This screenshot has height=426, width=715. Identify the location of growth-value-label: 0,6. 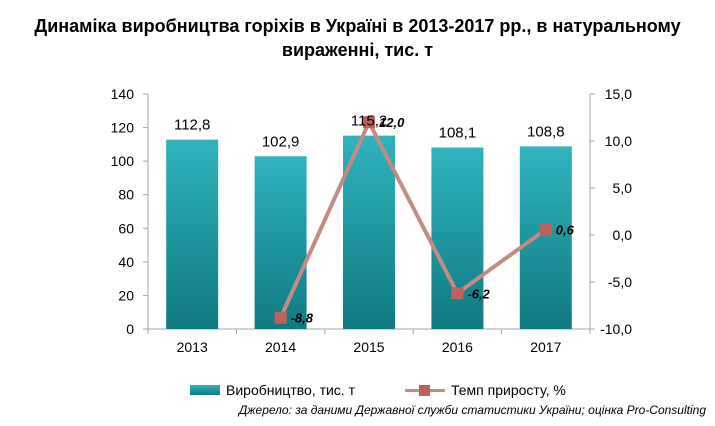
(565, 229).